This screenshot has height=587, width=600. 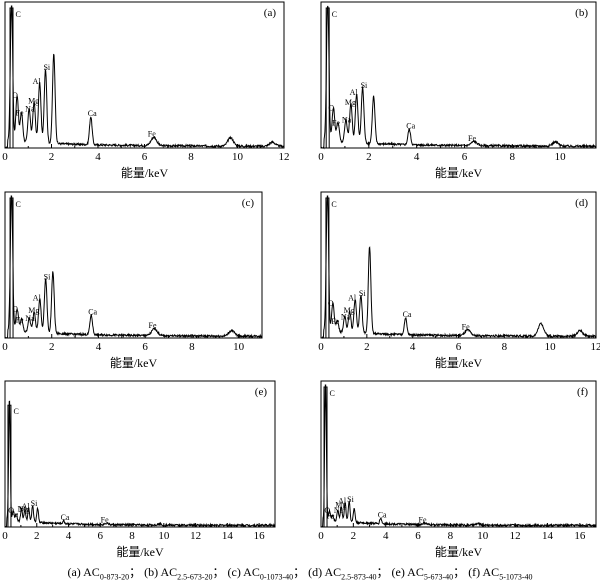 I want to click on caption-subscript: 5-1073-40, so click(x=515, y=576).